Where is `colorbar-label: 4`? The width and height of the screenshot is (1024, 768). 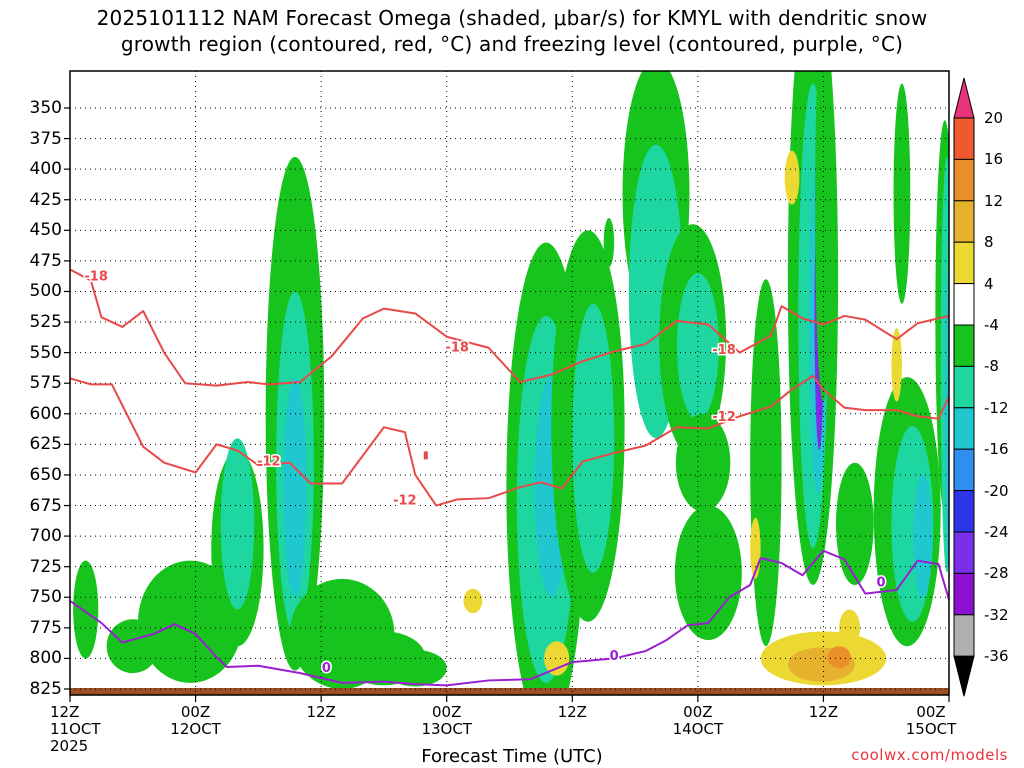 colorbar-label: 4 is located at coordinates (989, 283).